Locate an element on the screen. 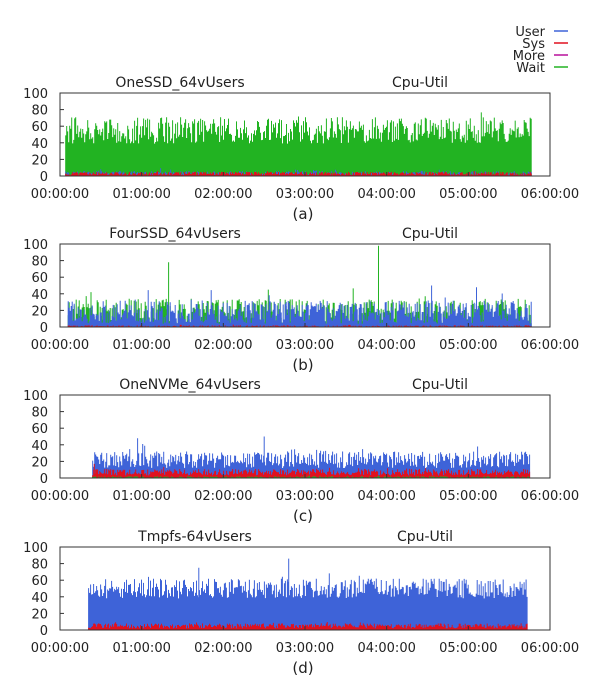 This screenshot has height=682, width=594. legend-entry-sys: Sys is located at coordinates (545, 44).